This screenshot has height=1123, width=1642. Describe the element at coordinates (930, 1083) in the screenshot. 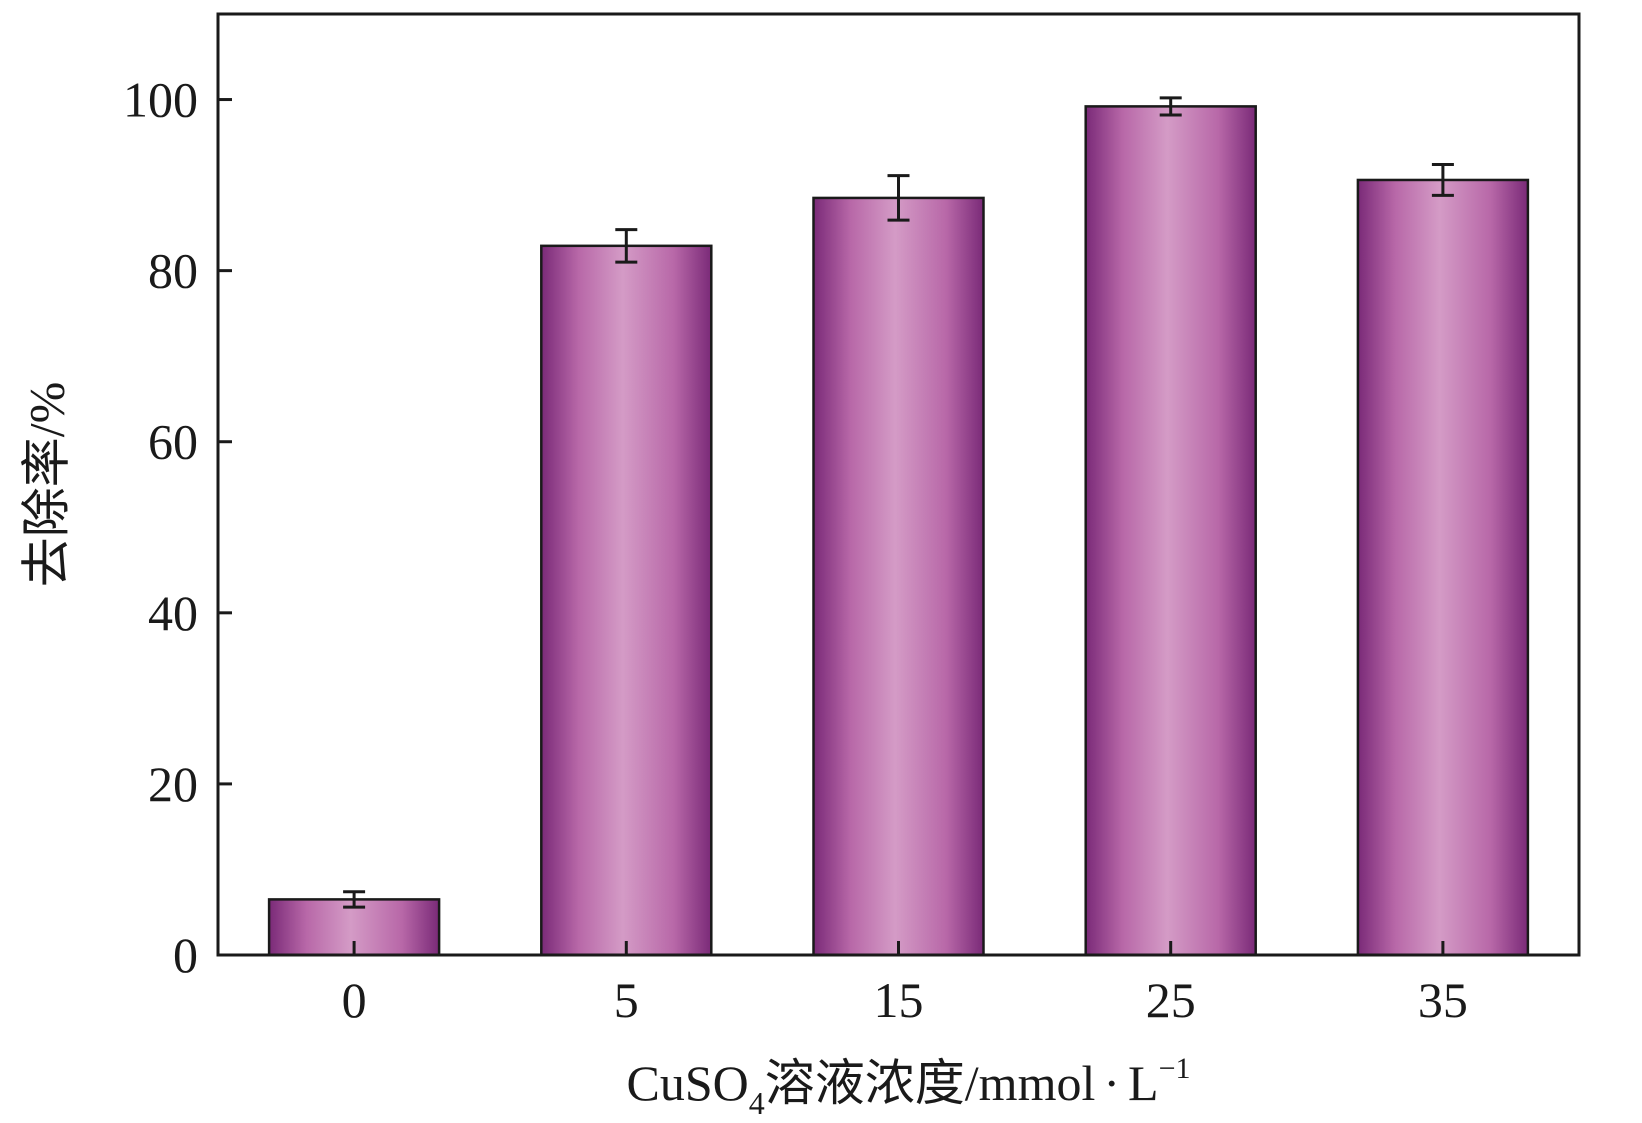

I see `x-axis-title-middle: 溶液浓度/mmol` at that location.